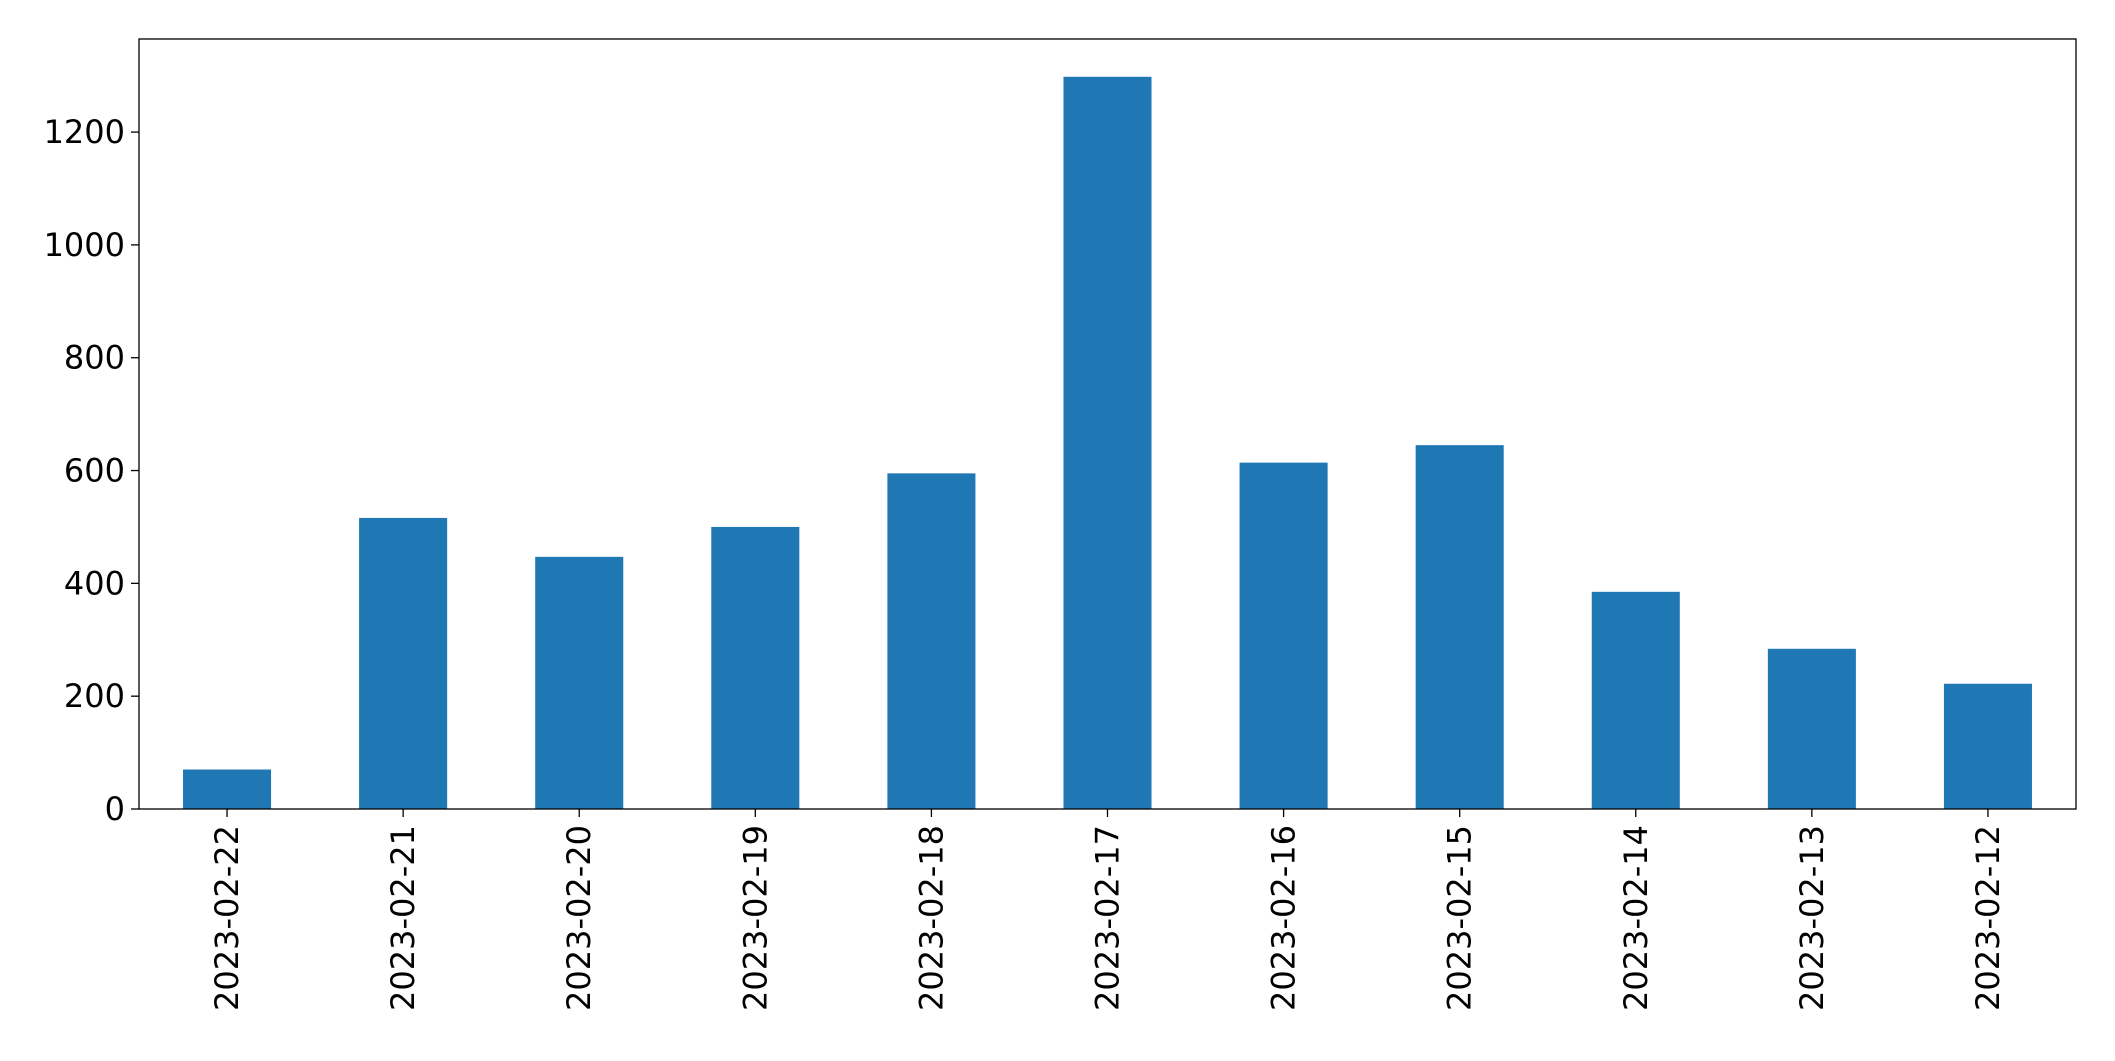 This screenshot has width=2115, height=1061. Describe the element at coordinates (1988, 918) in the screenshot. I see `x-tick-label: 2023-02-12` at that location.